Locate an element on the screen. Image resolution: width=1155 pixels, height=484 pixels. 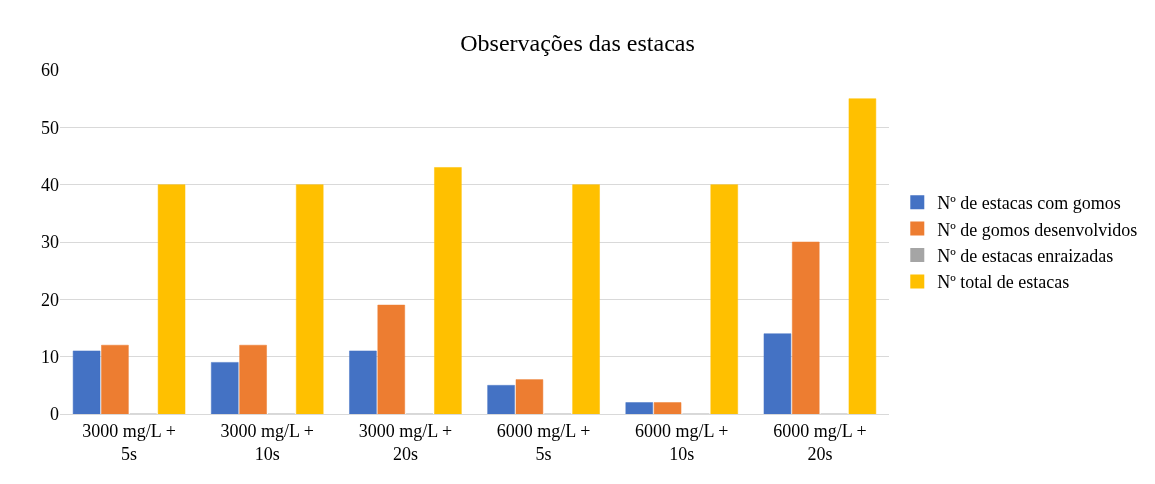
y-tick-label: 30 is located at coordinates (50, 242).